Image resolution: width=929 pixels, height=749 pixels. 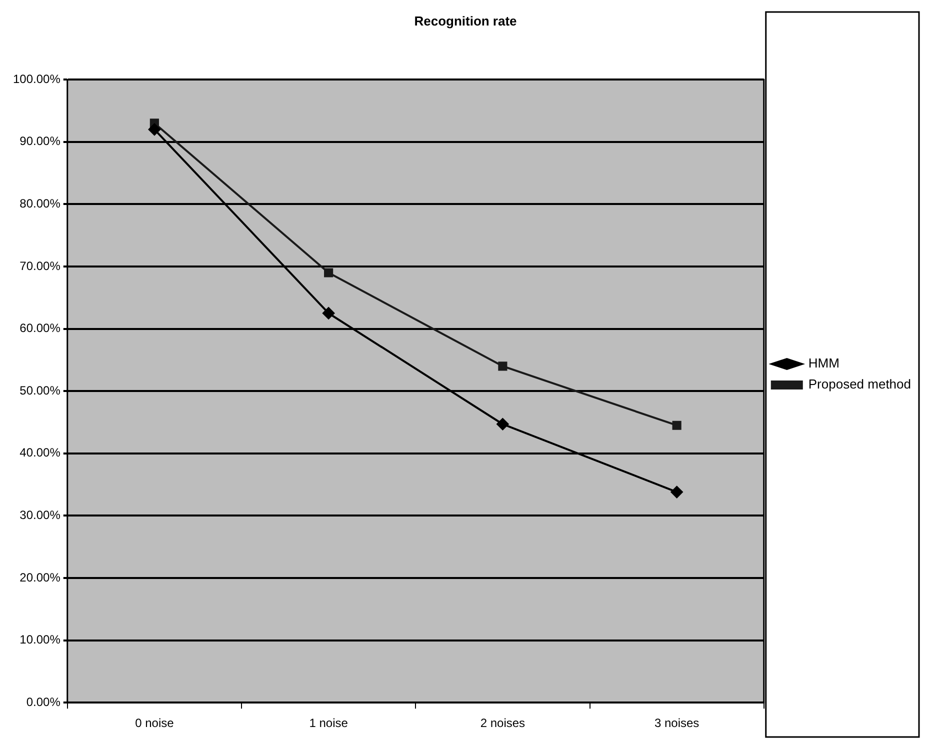 I want to click on y-tick-label: 100.00%, so click(x=37, y=79).